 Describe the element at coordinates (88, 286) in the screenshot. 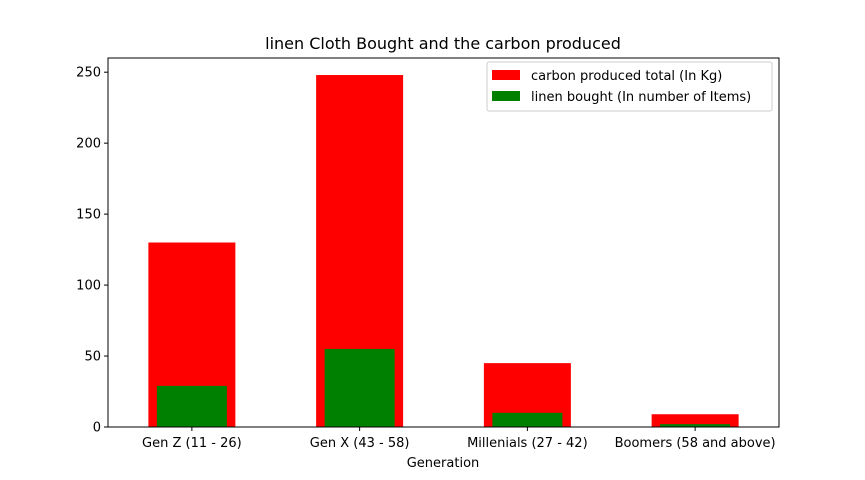

I see `y-tick-label: 100` at that location.